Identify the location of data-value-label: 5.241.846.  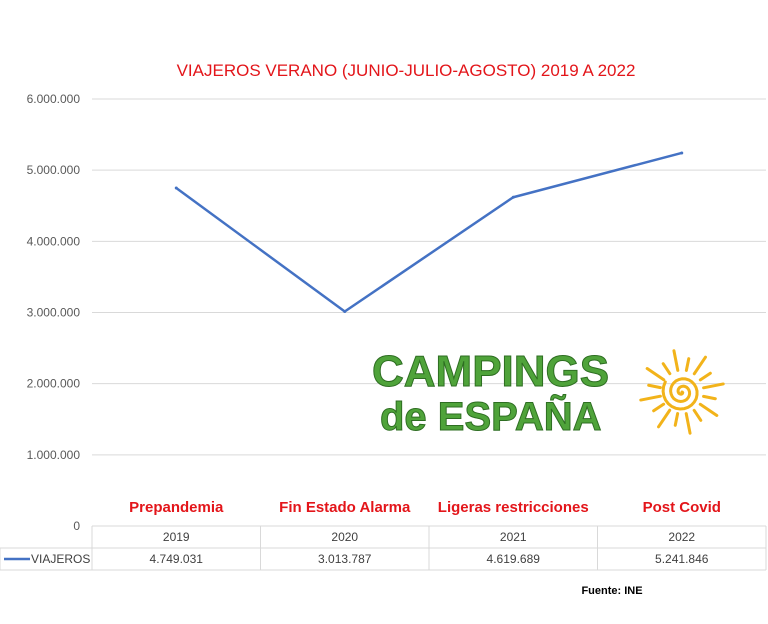
(682, 559).